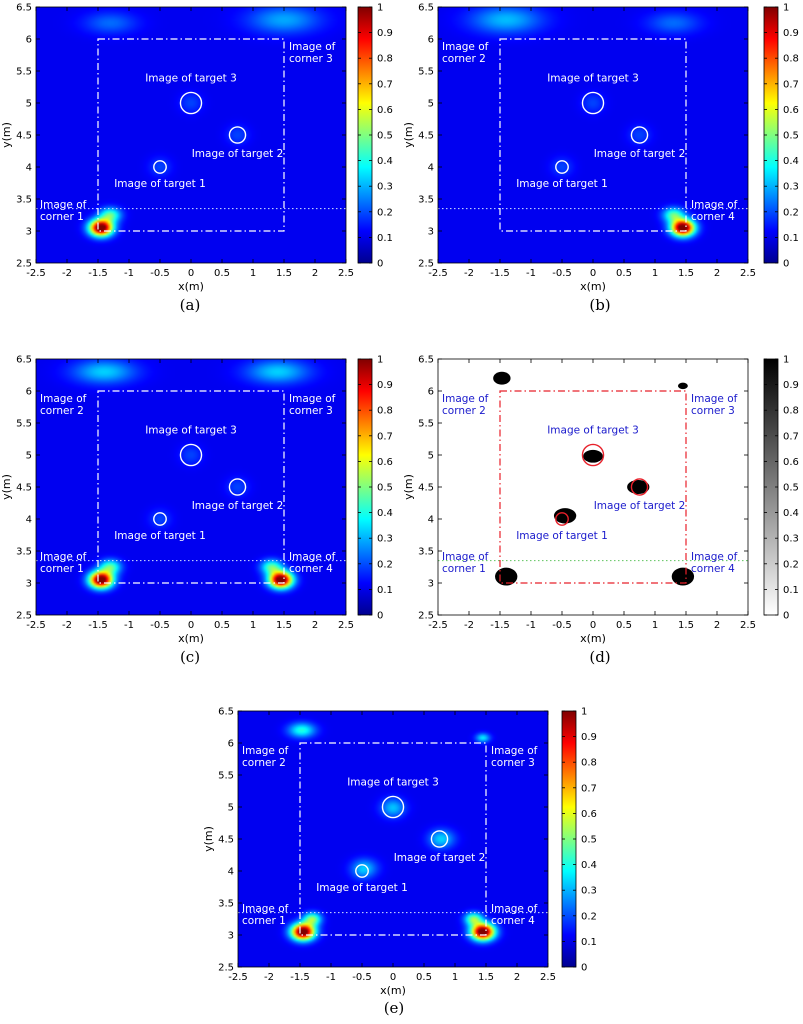 The width and height of the screenshot is (803, 1024). Describe the element at coordinates (791, 59) in the screenshot. I see `colorbar-tick-label: 0.8` at that location.